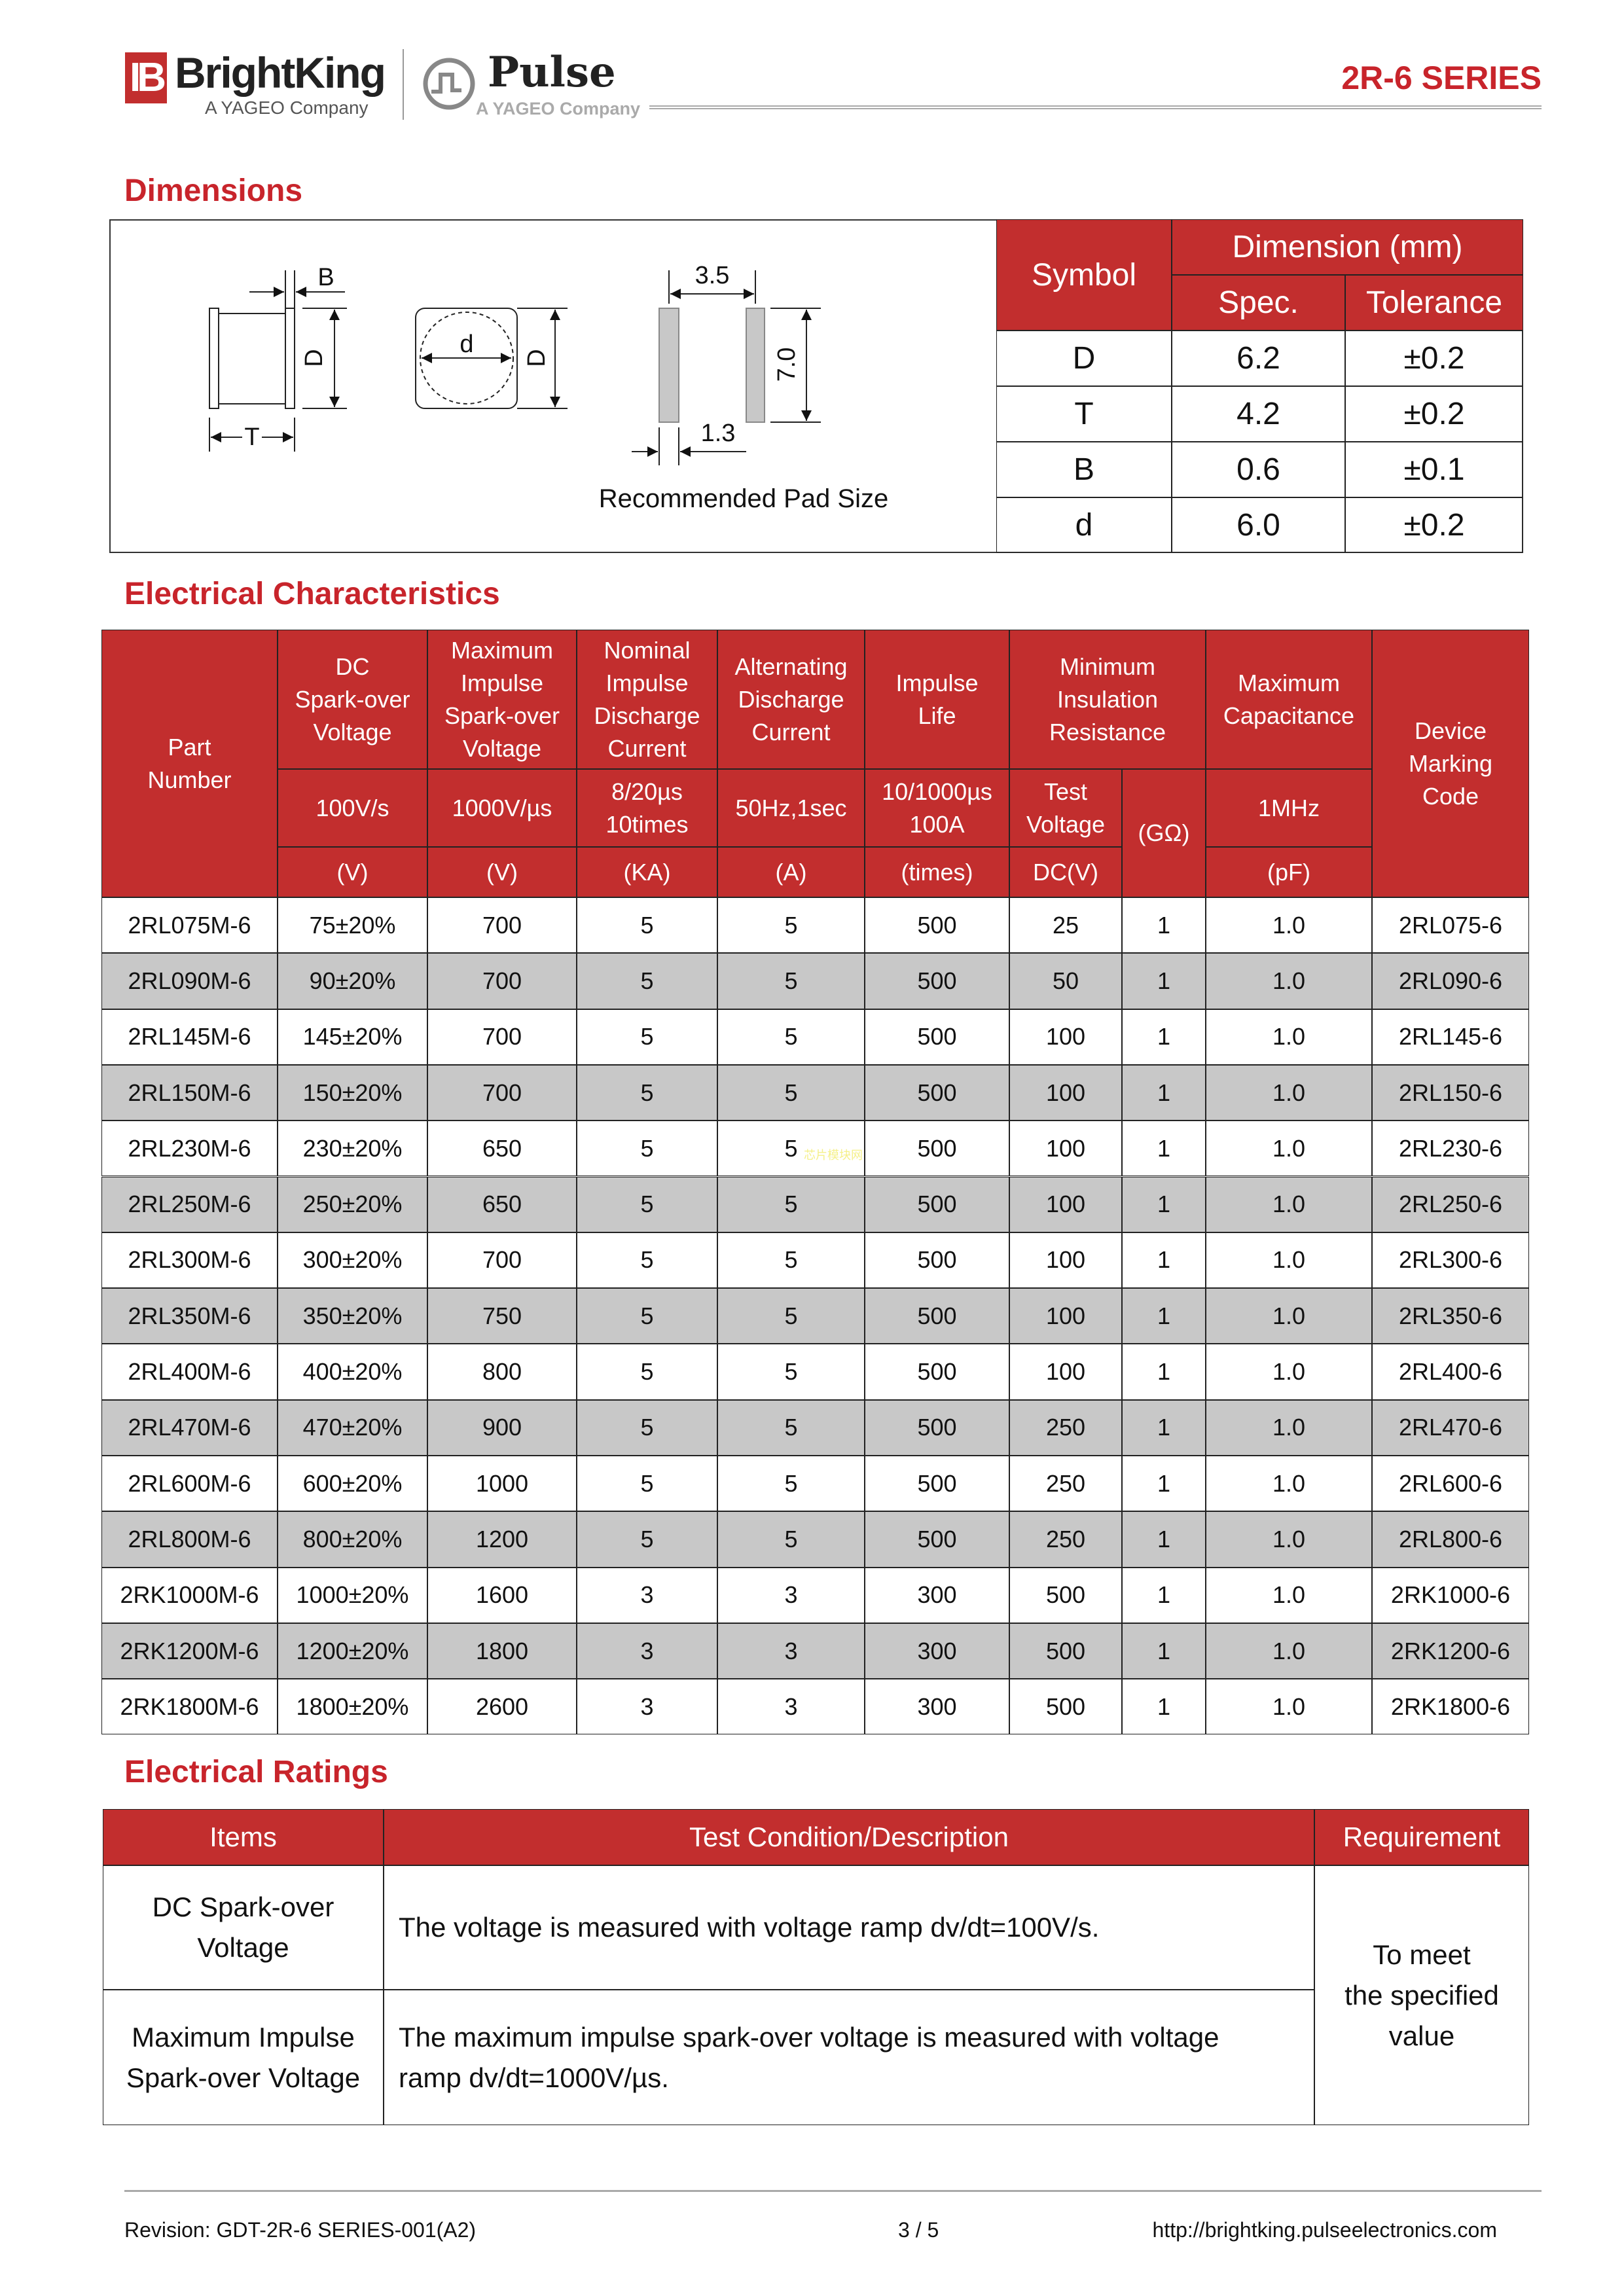 The height and width of the screenshot is (2296, 1624). I want to click on label-D-side: D, so click(314, 358).